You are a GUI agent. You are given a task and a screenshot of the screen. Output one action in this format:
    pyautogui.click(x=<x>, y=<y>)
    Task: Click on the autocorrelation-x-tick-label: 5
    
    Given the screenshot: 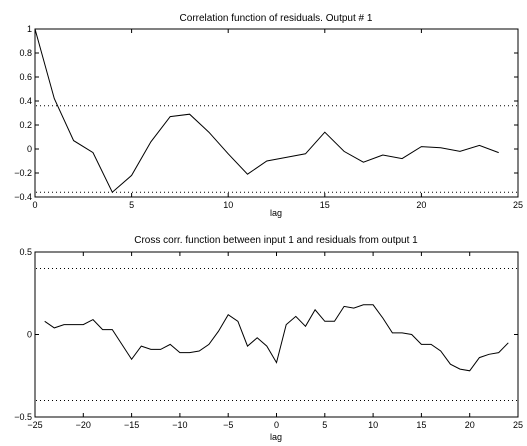 What is the action you would take?
    pyautogui.click(x=131, y=205)
    